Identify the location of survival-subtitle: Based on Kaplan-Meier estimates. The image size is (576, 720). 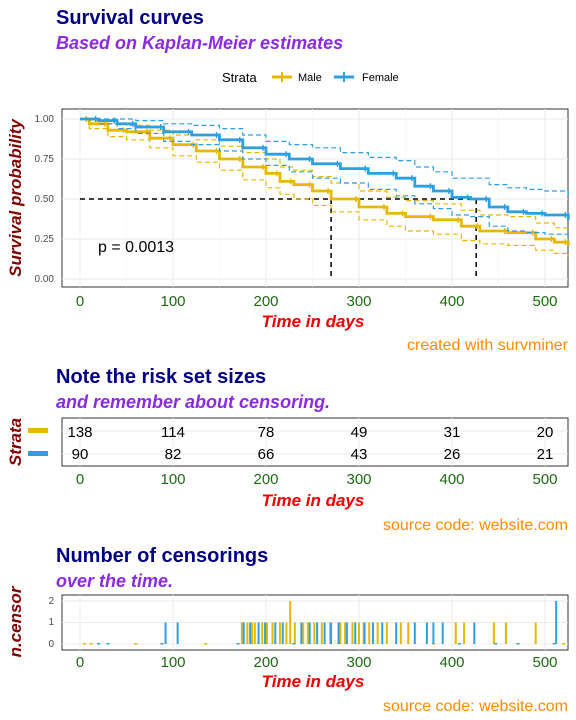
(199, 43).